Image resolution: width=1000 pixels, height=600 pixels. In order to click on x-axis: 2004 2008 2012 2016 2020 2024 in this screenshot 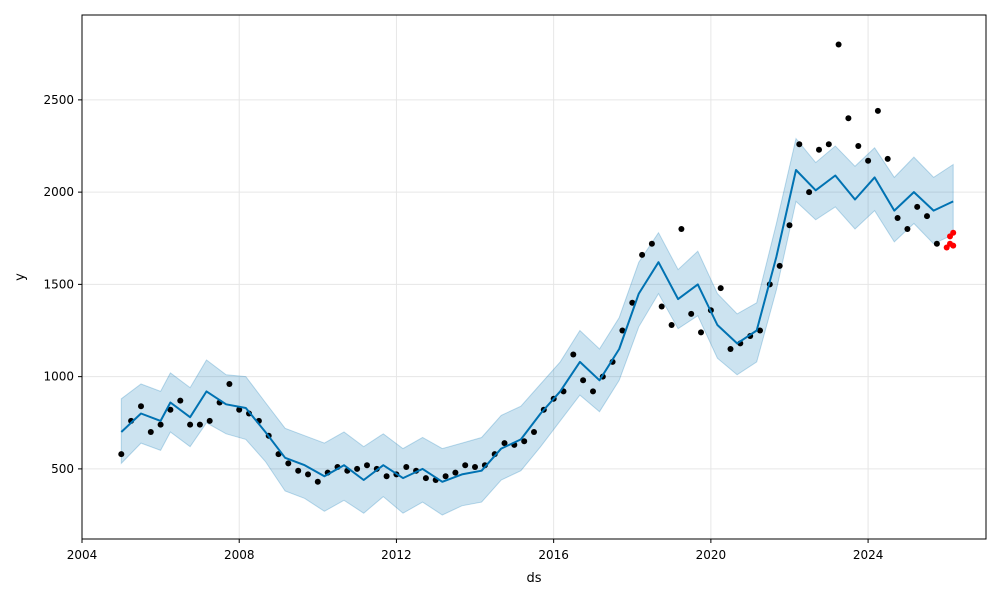, I will do `click(475, 550)`.